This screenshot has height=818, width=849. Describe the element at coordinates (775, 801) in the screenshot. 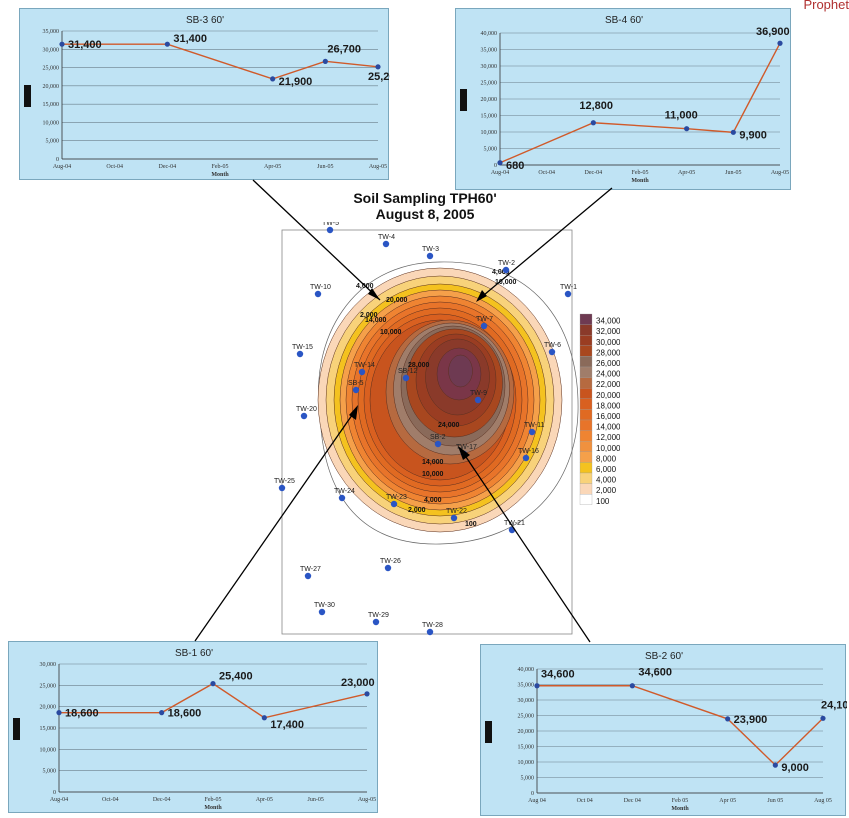

I see `x-tick-label: Jun 05` at that location.